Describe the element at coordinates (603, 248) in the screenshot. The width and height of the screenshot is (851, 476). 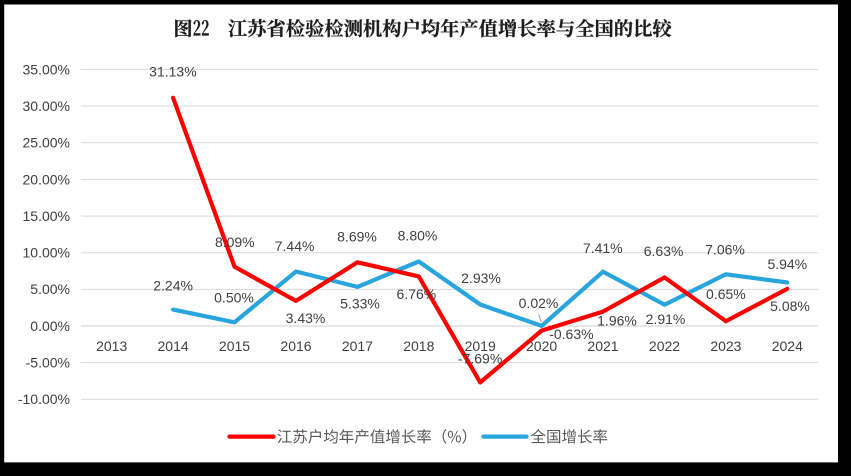
I see `svg-text: 7.41%` at that location.